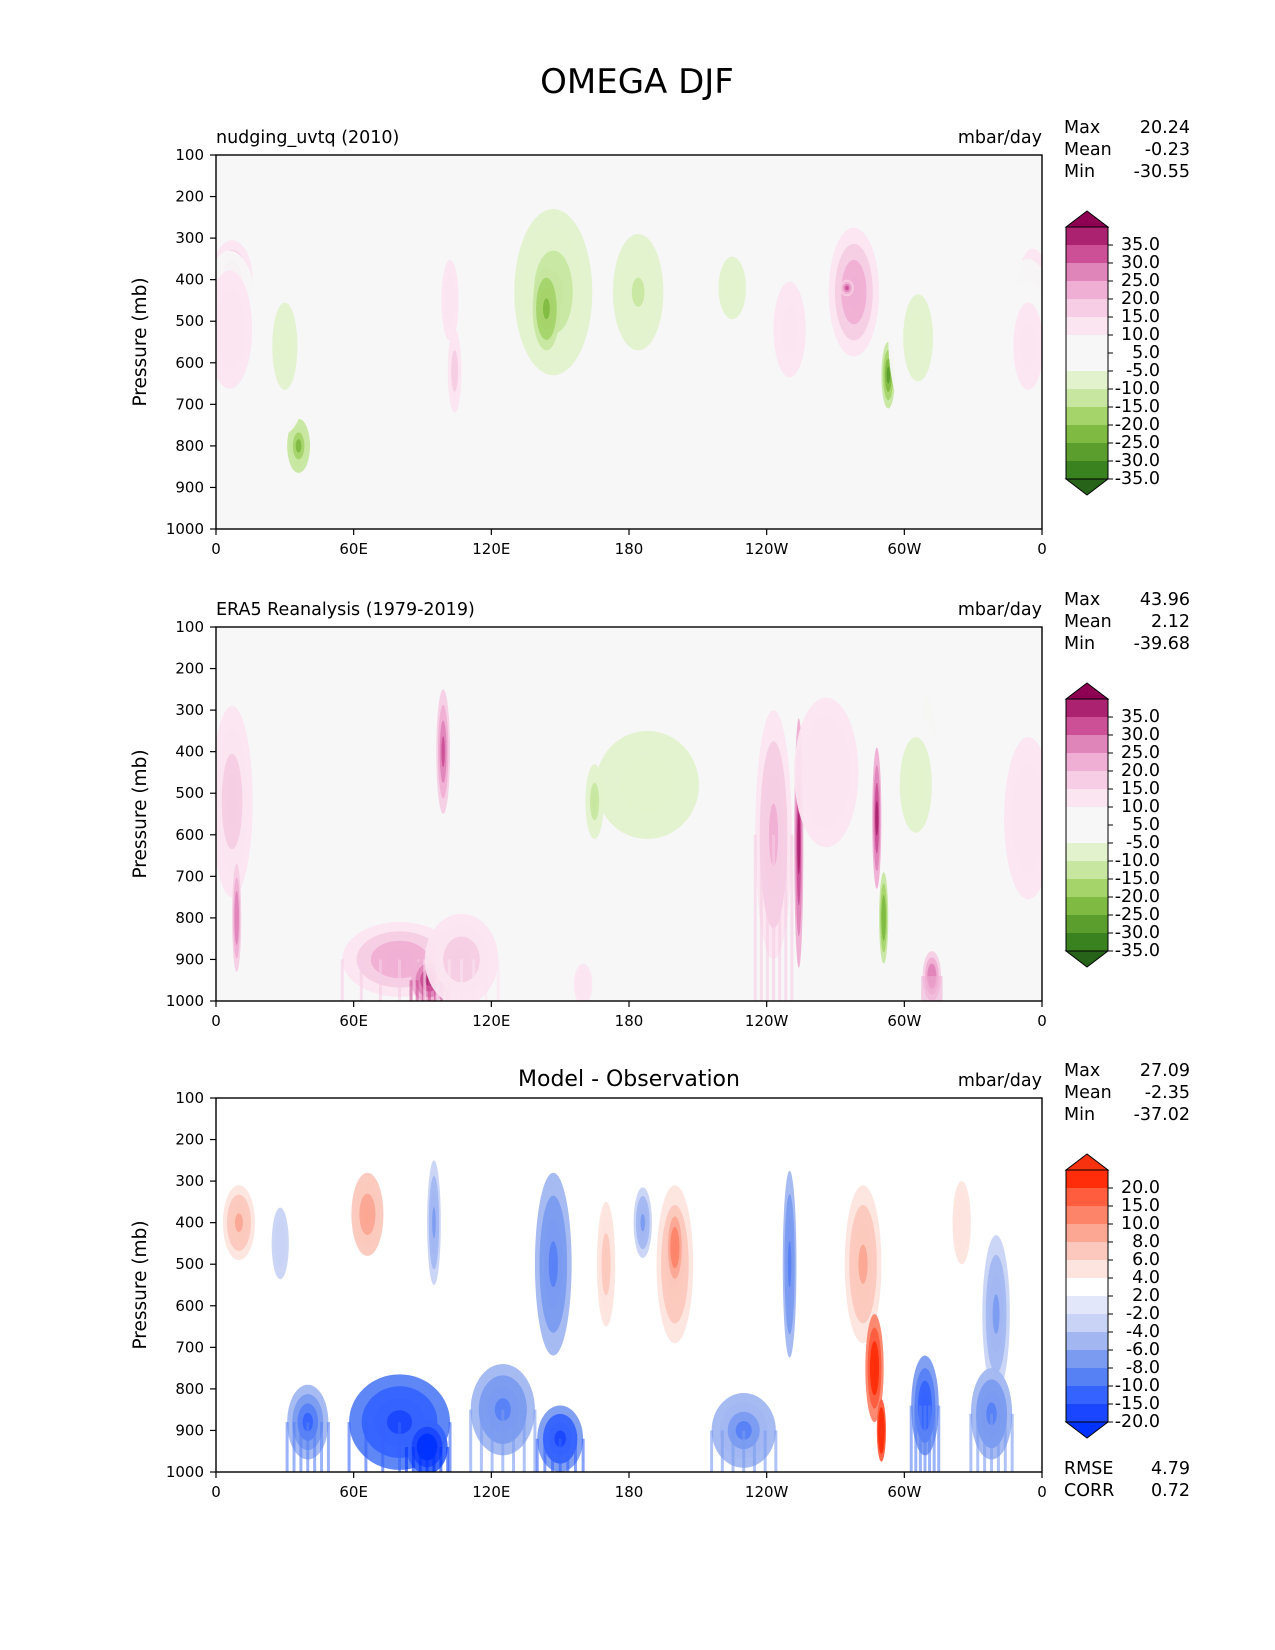 This screenshot has height=1650, width=1275. Describe the element at coordinates (189, 752) in the screenshot. I see `y-tick-label: 400` at that location.